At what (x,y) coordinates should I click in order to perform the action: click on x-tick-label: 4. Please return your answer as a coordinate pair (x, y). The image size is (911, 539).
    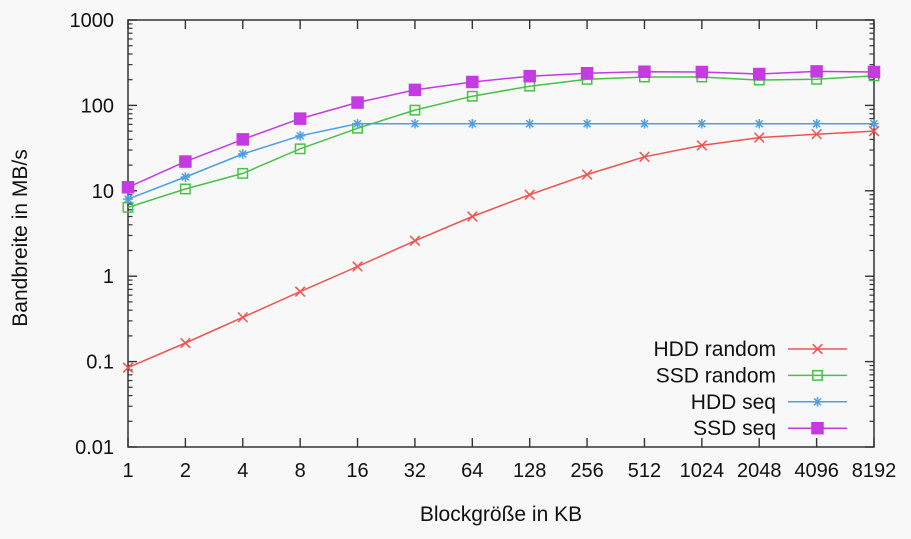
    Looking at the image, I should click on (242, 471).